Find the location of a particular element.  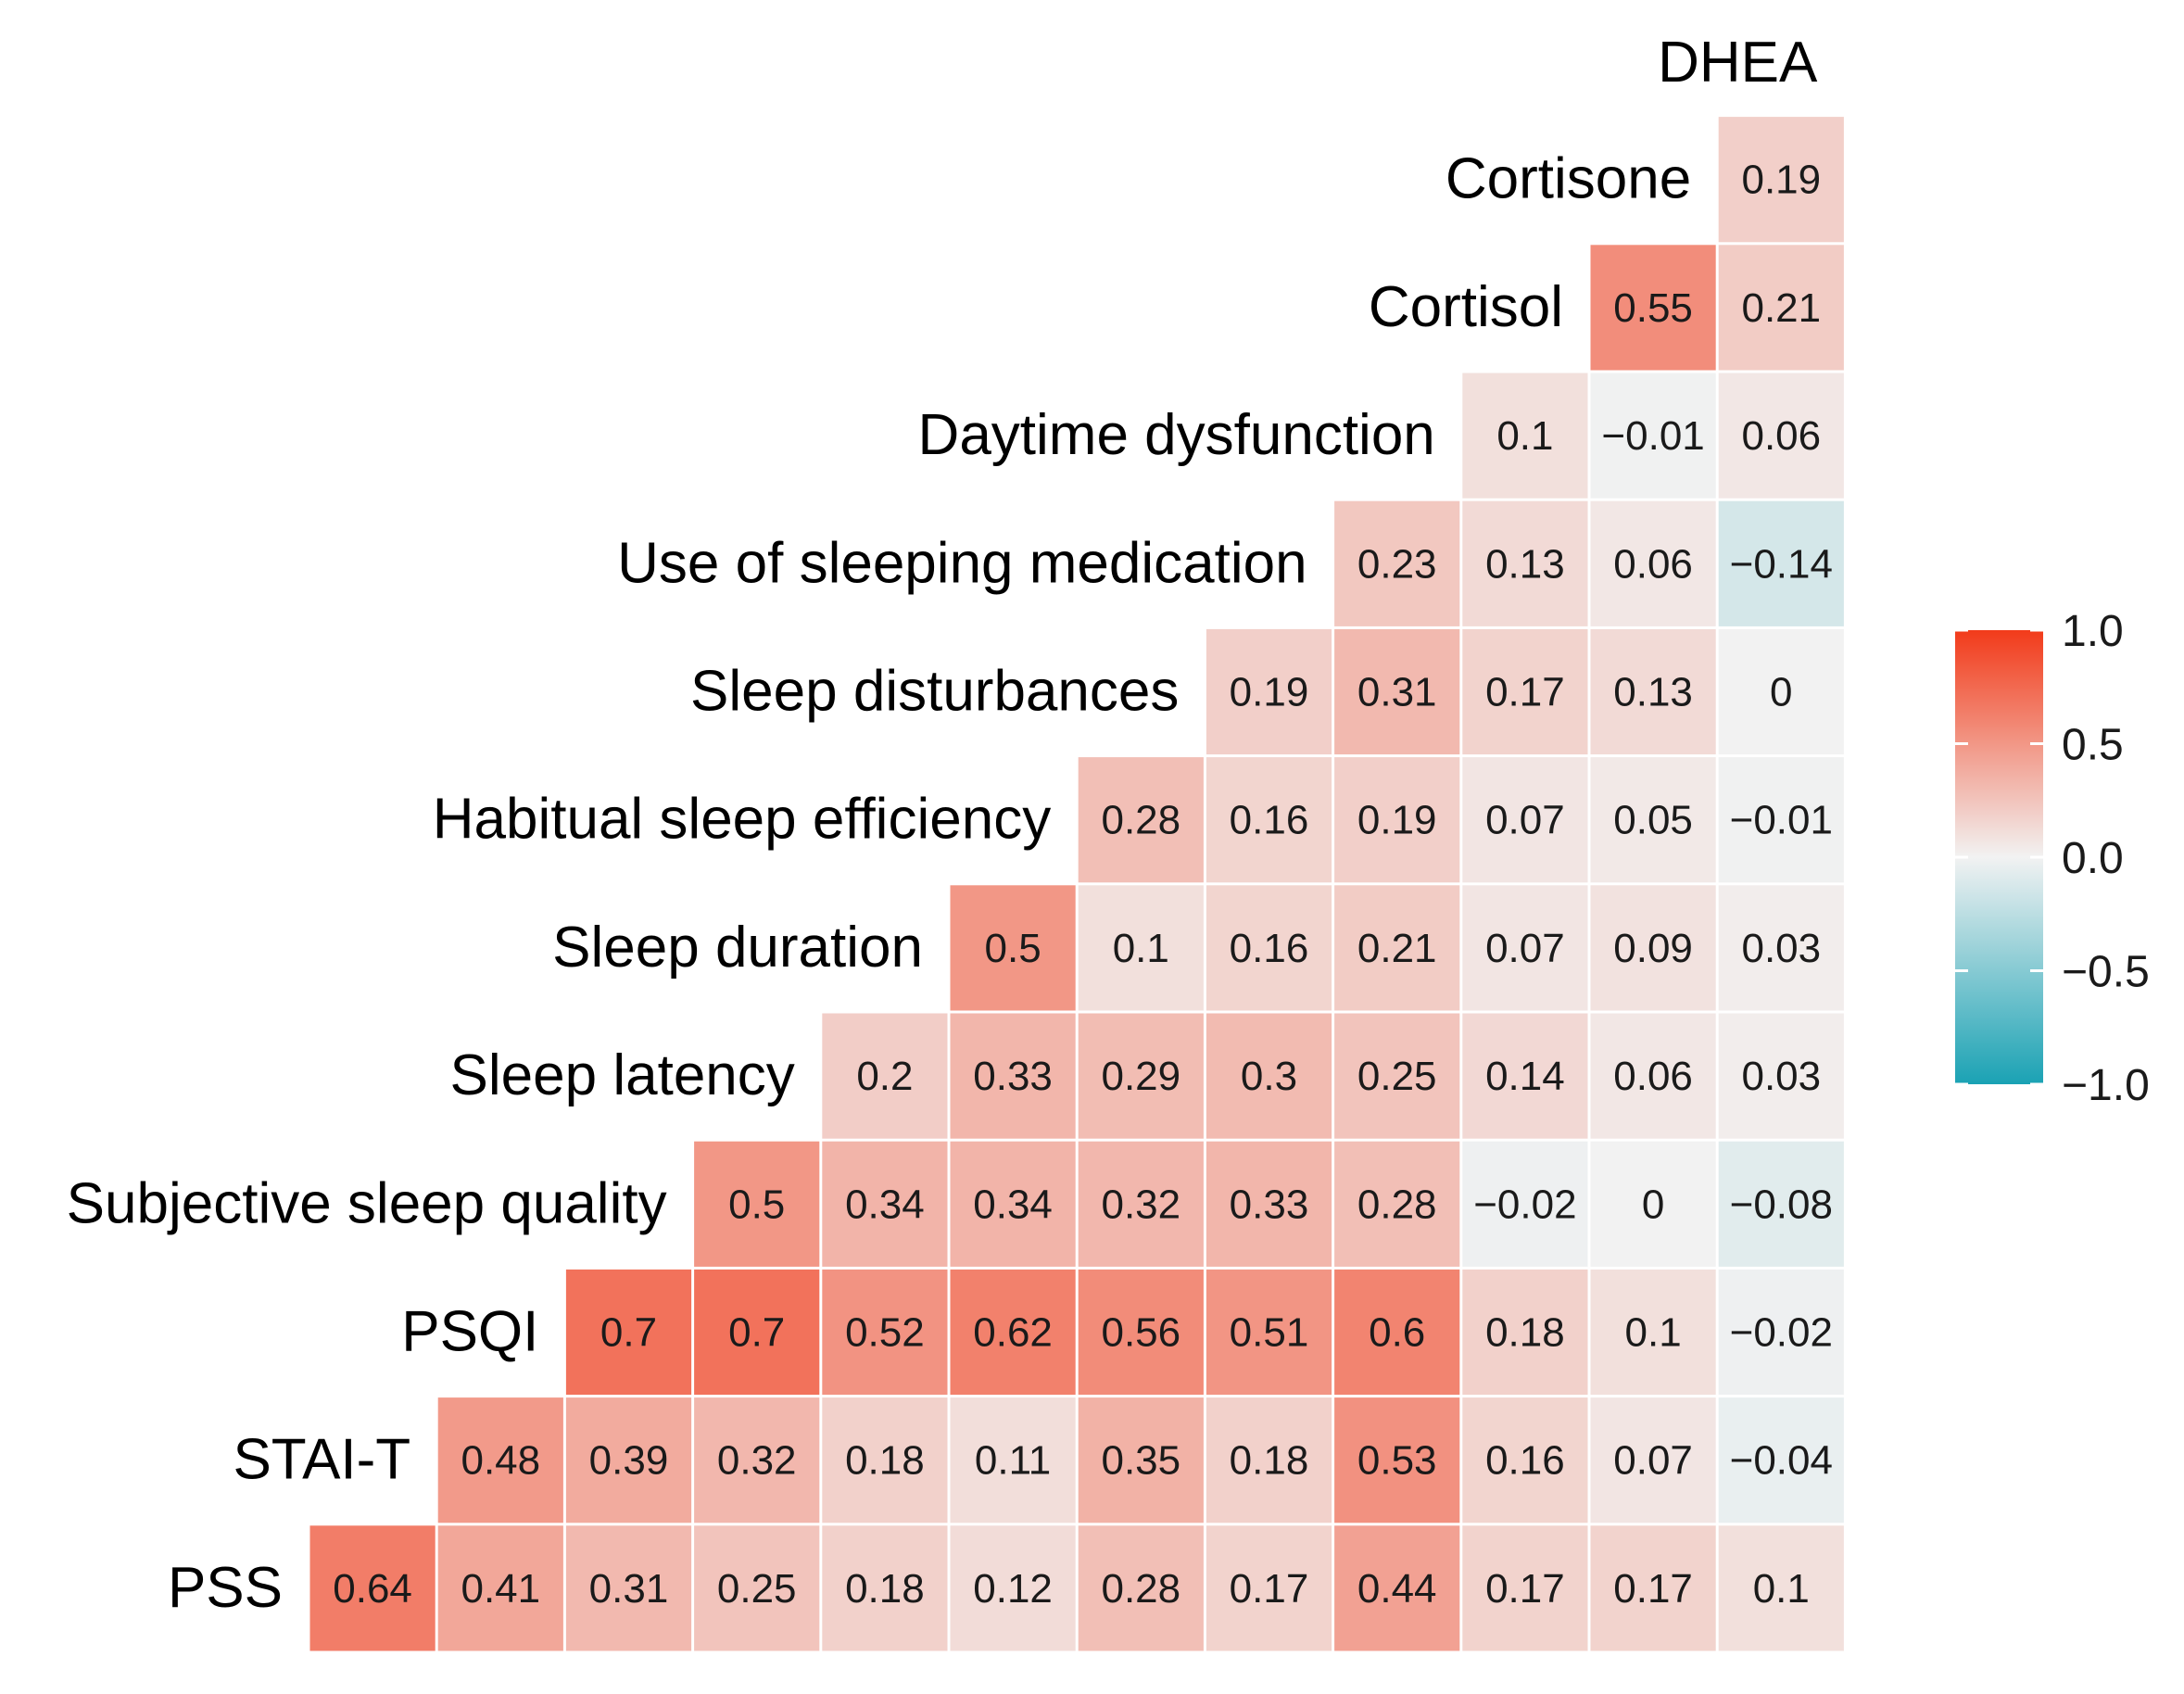

variable-label: PSS is located at coordinates (225, 1588).